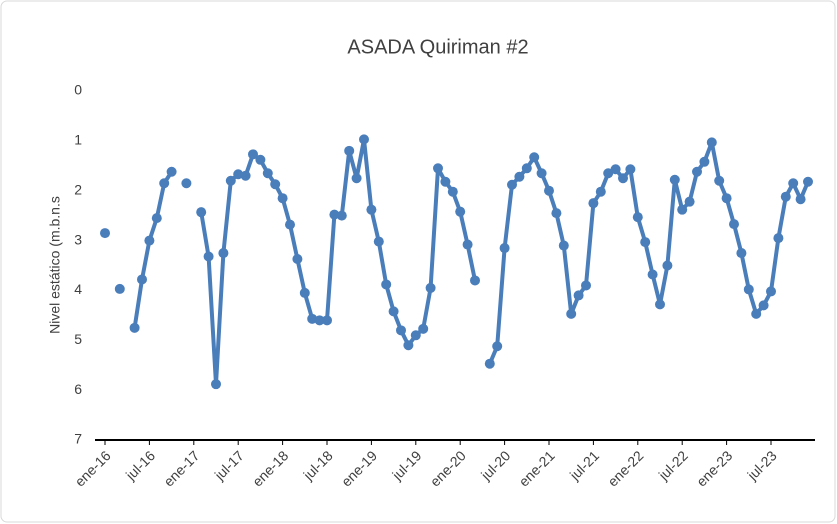  I want to click on y-tick-label: 0, so click(78, 90).